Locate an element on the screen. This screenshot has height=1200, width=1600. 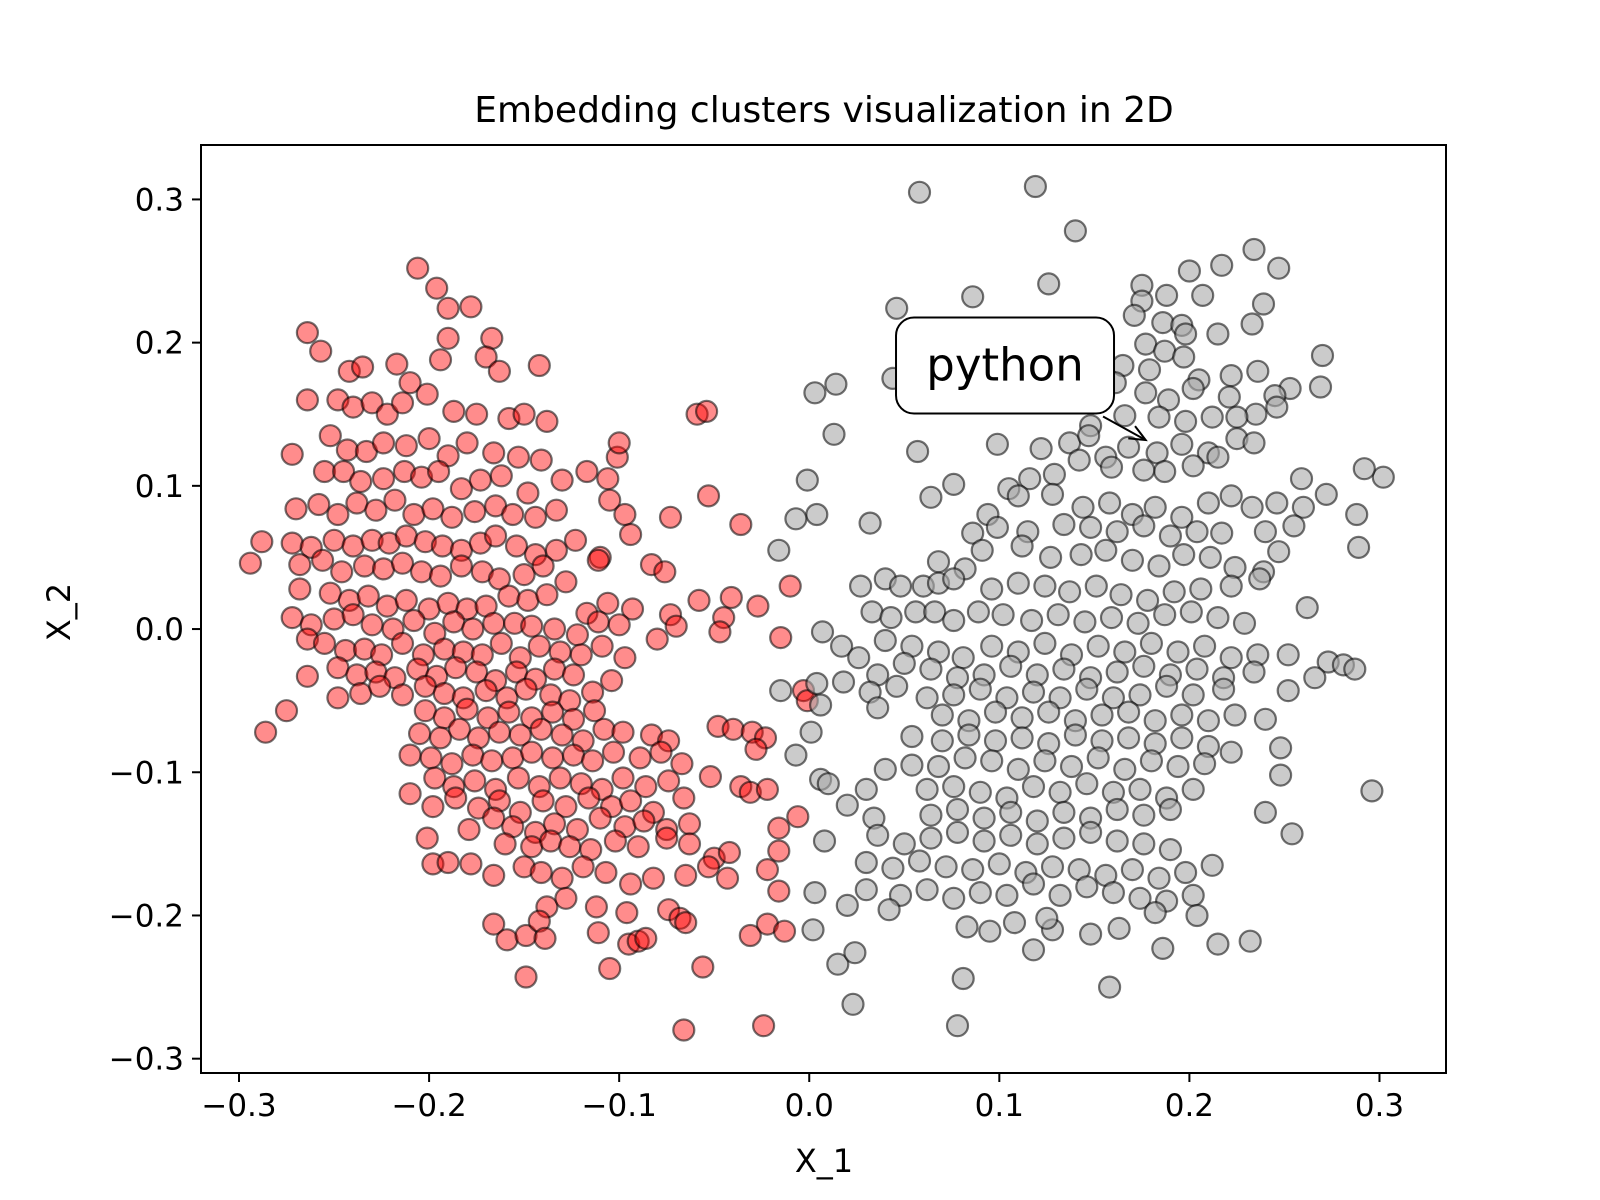
annotation-box is located at coordinates (1005, 365).